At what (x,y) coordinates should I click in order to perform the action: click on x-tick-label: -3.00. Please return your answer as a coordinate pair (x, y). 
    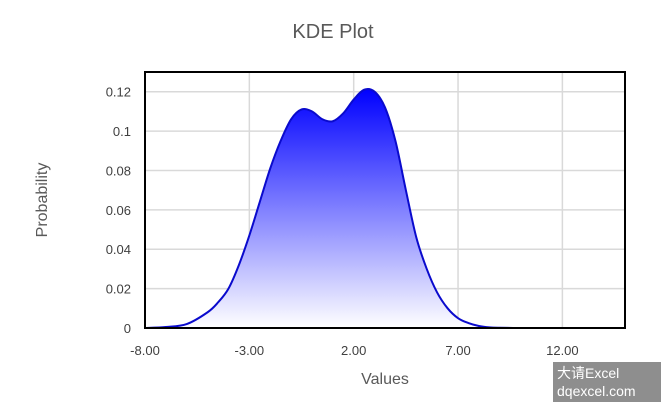
    Looking at the image, I should click on (250, 350).